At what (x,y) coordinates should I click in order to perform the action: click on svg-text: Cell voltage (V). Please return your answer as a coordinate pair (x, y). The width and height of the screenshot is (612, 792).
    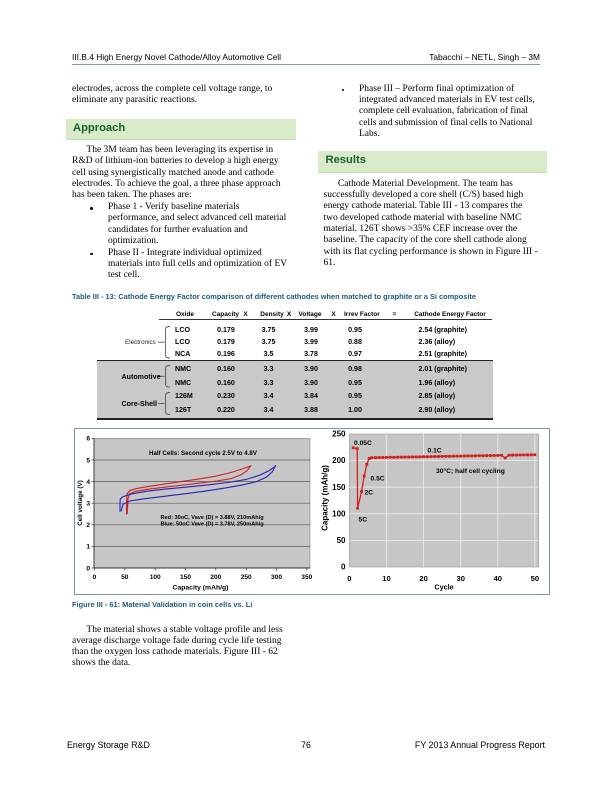
    Looking at the image, I should click on (80, 503).